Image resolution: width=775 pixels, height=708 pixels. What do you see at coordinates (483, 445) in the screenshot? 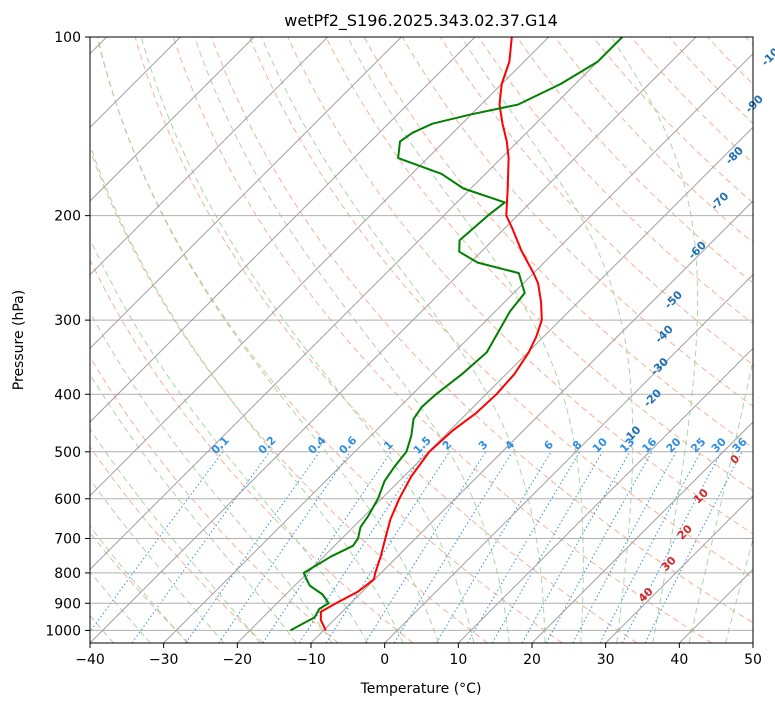
I see `mixing-ratio-label: 3` at bounding box center [483, 445].